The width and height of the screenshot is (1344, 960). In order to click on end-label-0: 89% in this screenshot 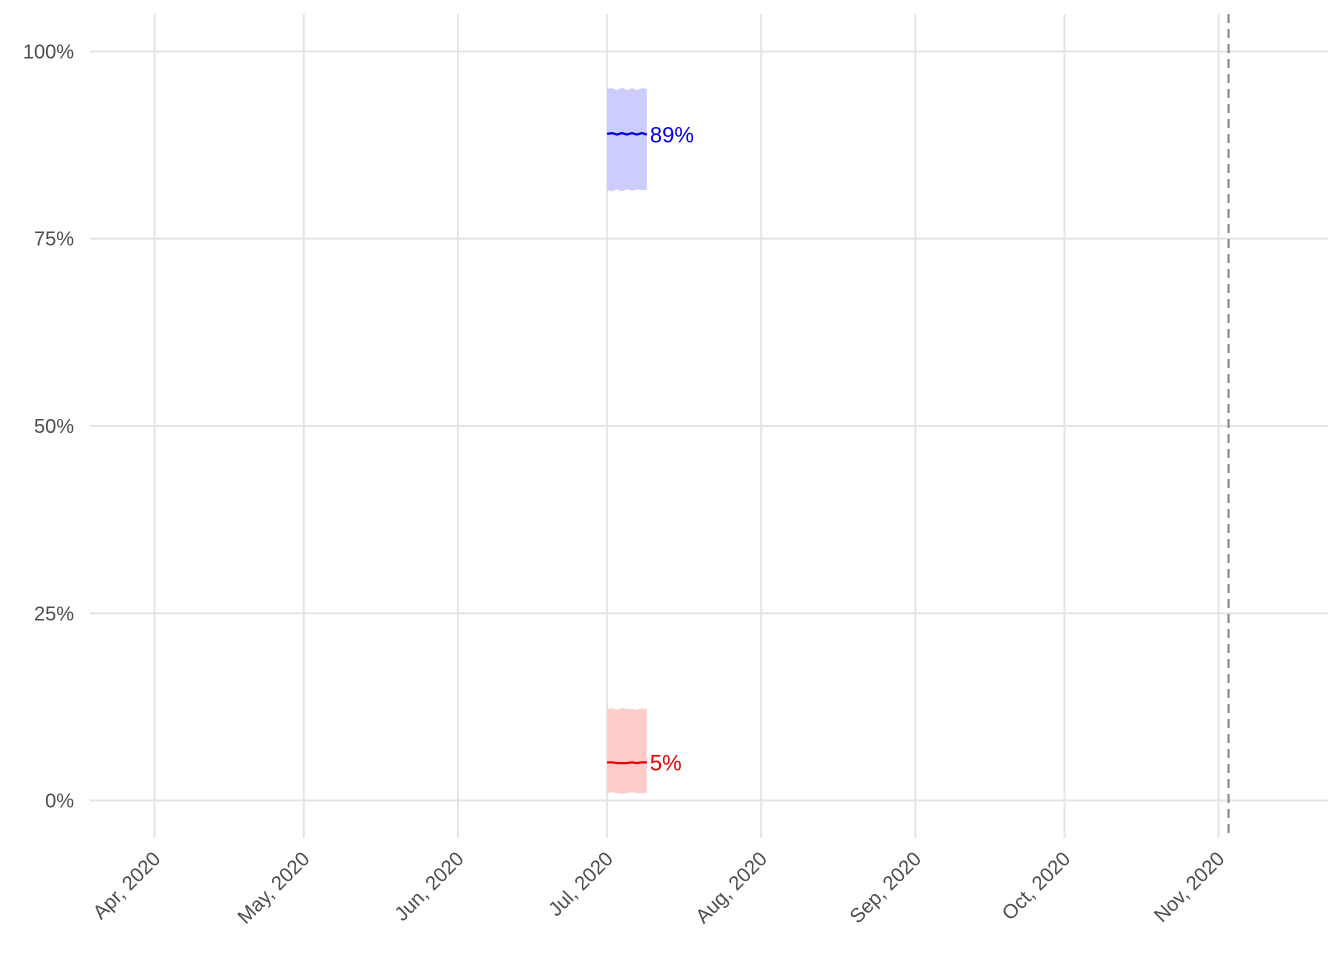, I will do `click(672, 135)`.